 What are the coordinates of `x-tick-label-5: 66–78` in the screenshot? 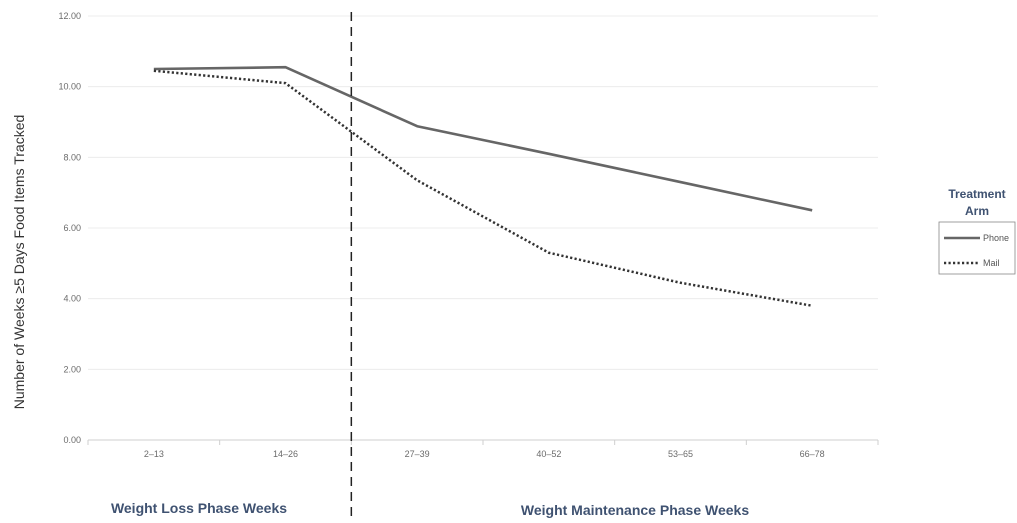 It's located at (812, 454).